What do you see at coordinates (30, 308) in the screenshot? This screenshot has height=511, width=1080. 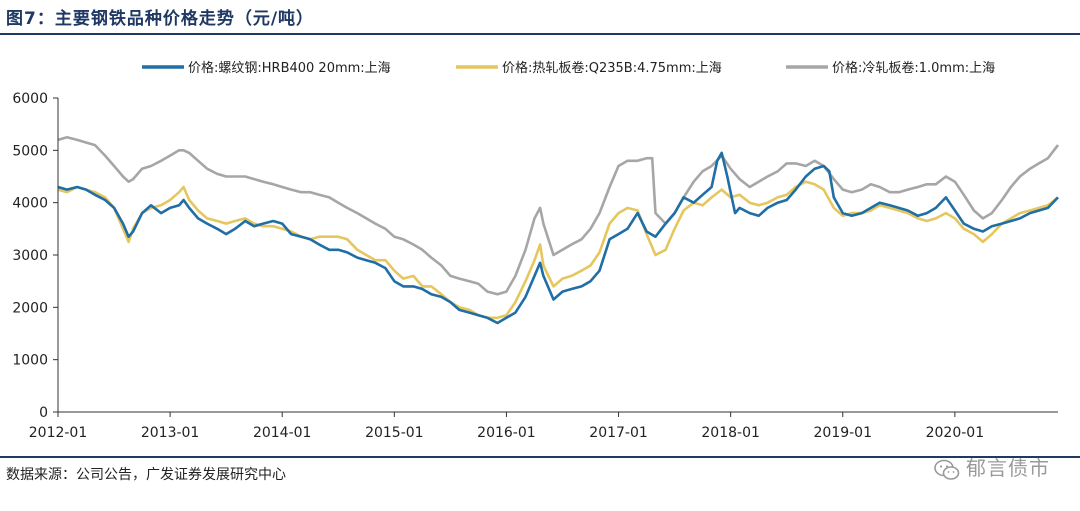 I see `y-tick-label: 2000` at bounding box center [30, 308].